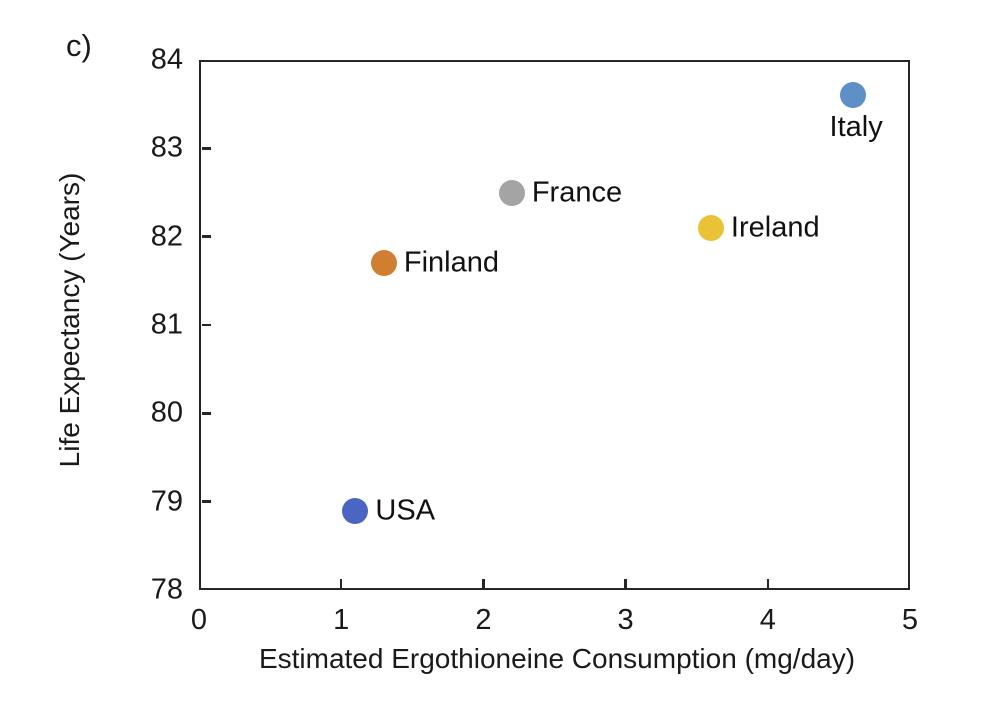 The width and height of the screenshot is (1000, 704). What do you see at coordinates (166, 589) in the screenshot?
I see `y-tick-label-78: 78` at bounding box center [166, 589].